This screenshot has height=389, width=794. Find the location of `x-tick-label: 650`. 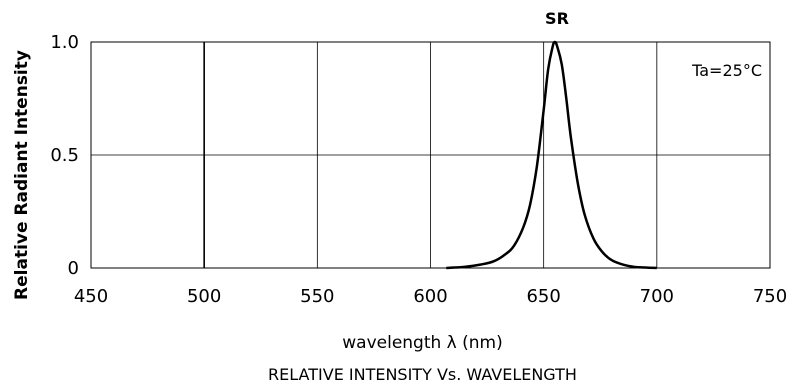

x-tick-label: 650 is located at coordinates (543, 296).